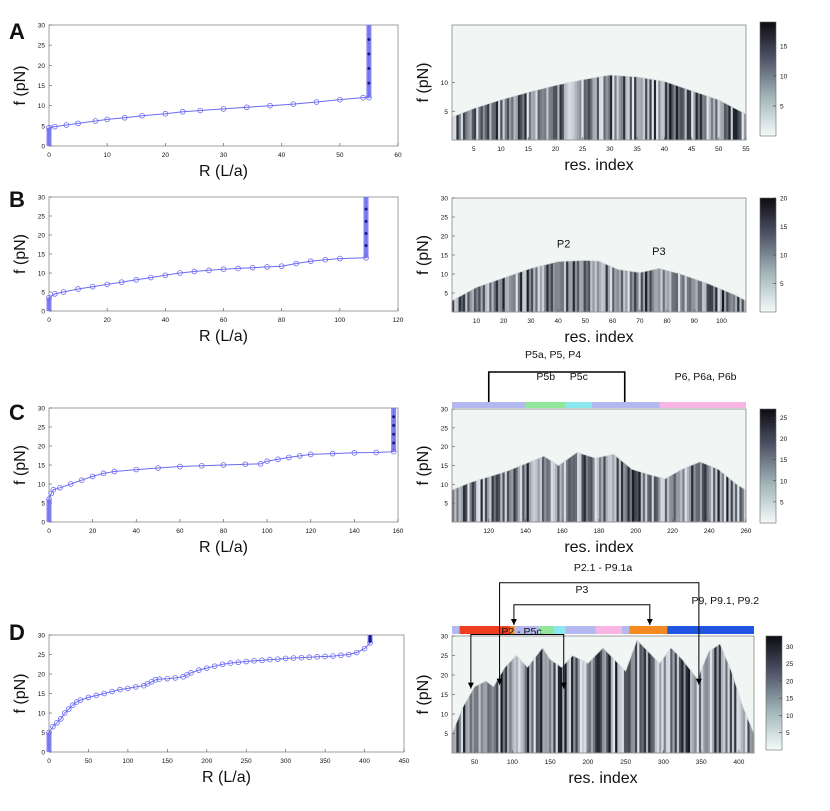  What do you see at coordinates (364, 761) in the screenshot?
I see `x-tick-label: 400` at bounding box center [364, 761].